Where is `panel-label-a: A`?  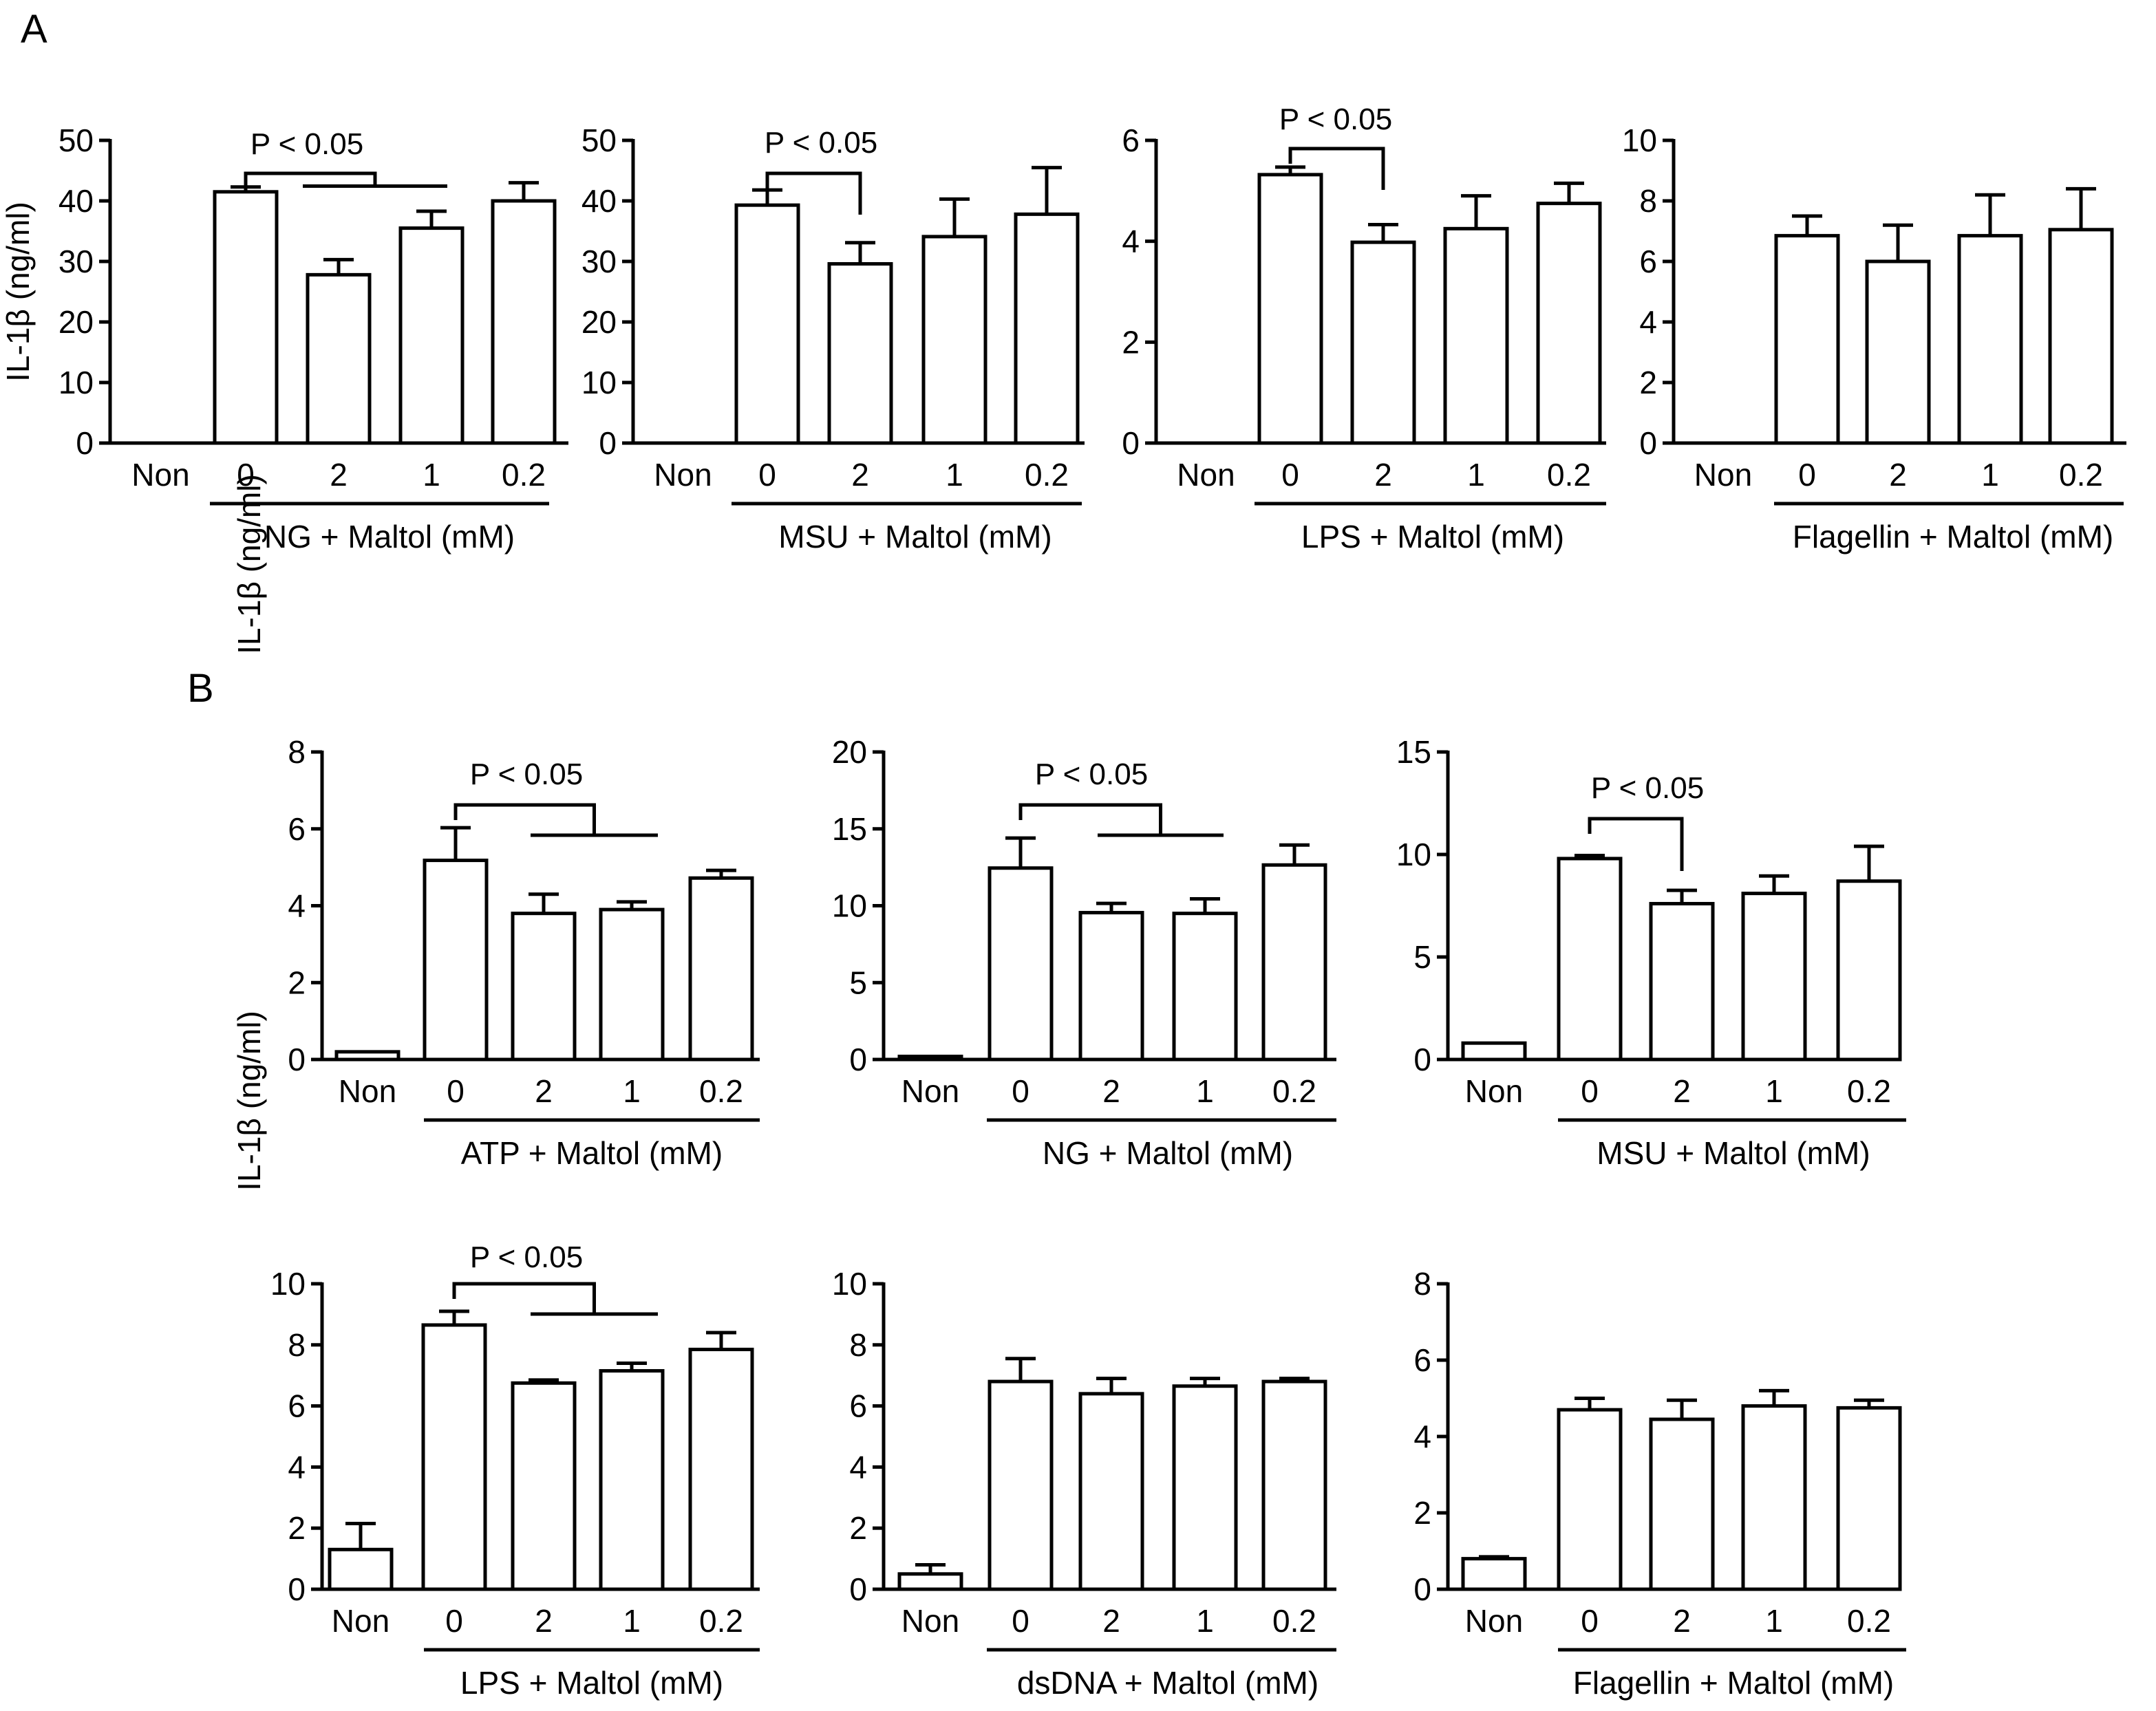
panel-label-a: A is located at coordinates (34, 29).